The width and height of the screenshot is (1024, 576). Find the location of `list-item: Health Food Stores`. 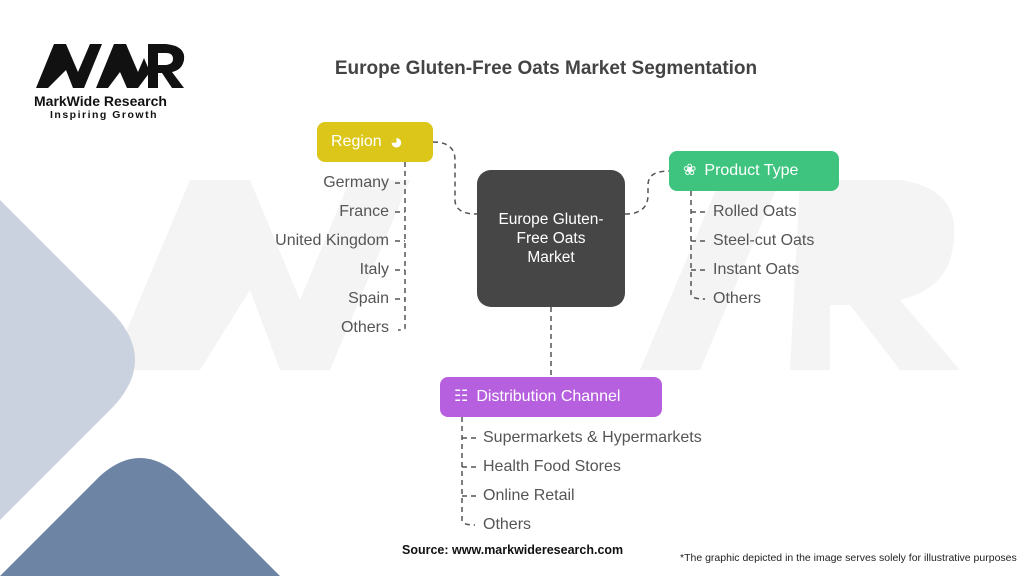

list-item: Health Food Stores is located at coordinates (552, 466).